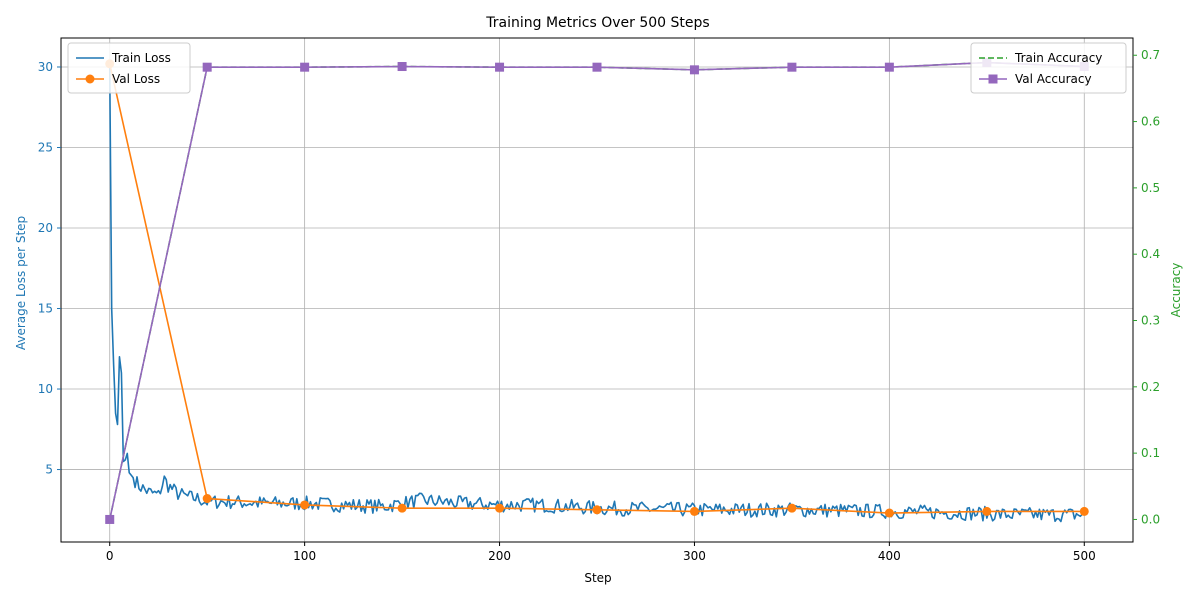  What do you see at coordinates (499, 556) in the screenshot?
I see `x-tick-label-200: 200` at bounding box center [499, 556].